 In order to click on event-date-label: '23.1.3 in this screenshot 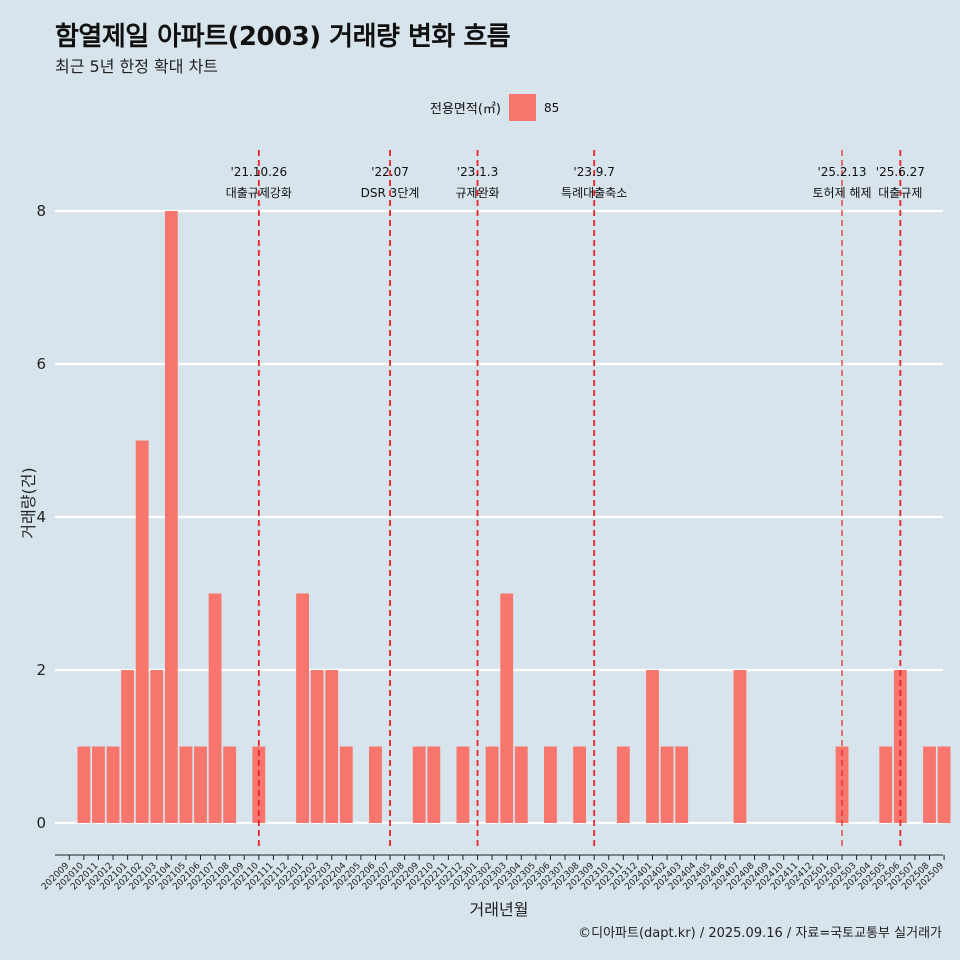, I will do `click(477, 172)`.